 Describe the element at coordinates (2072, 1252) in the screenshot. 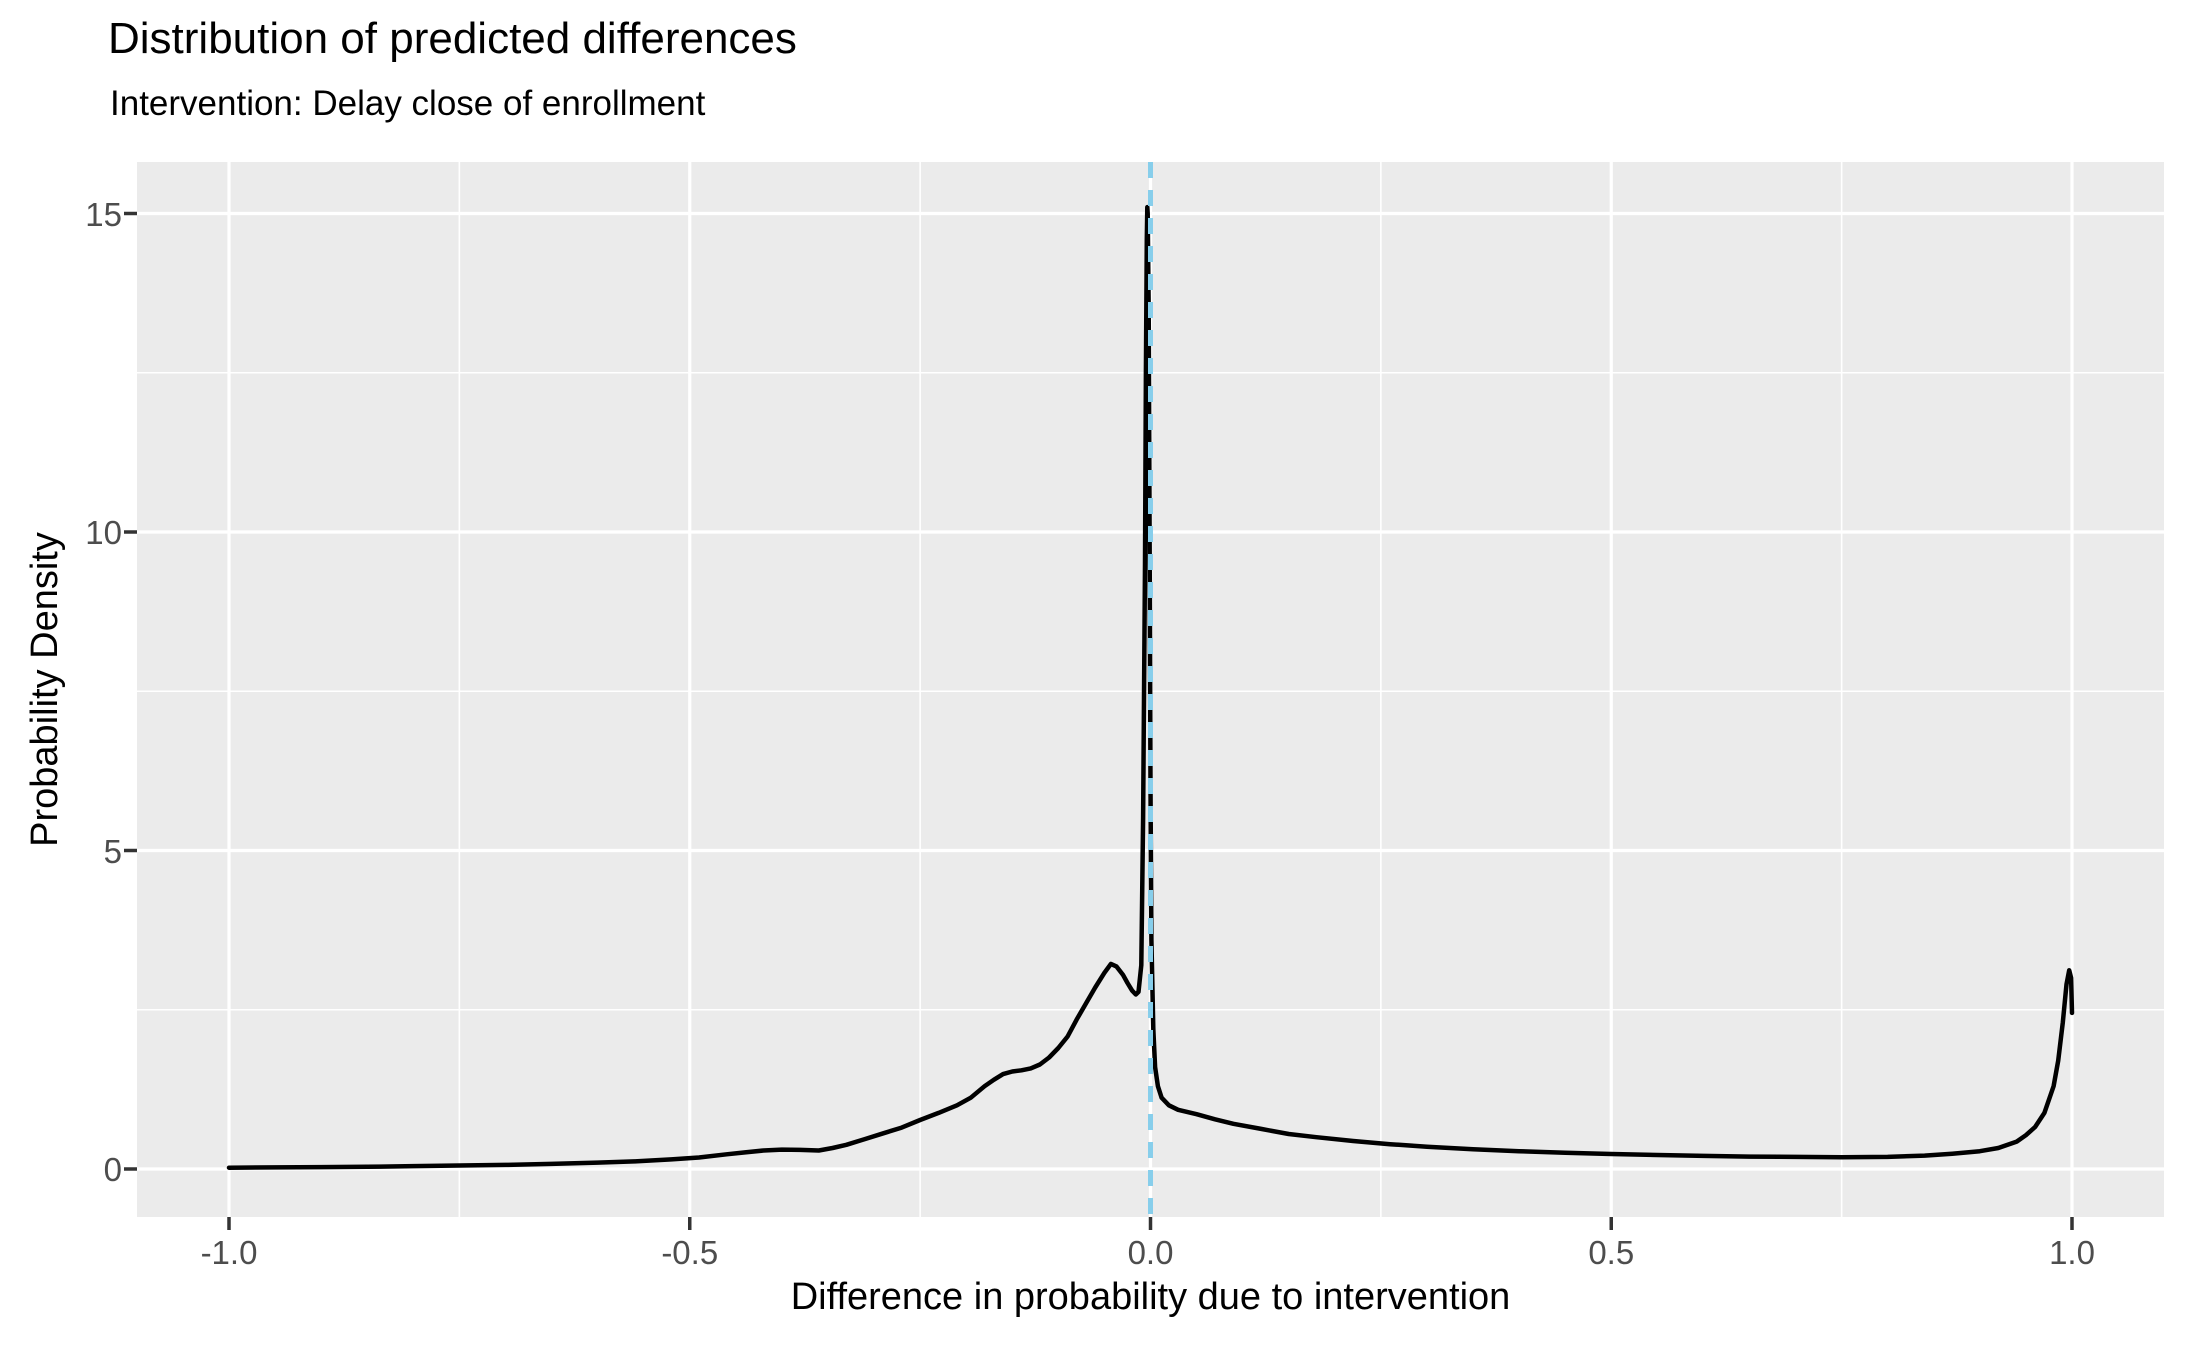

I see `x-tick-label: 1.0` at that location.